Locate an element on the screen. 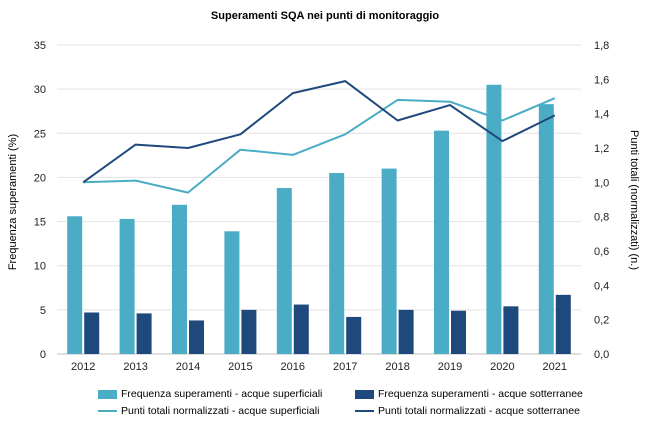 This screenshot has width=650, height=427. y-tick-label-right: 0,8 is located at coordinates (601, 218).